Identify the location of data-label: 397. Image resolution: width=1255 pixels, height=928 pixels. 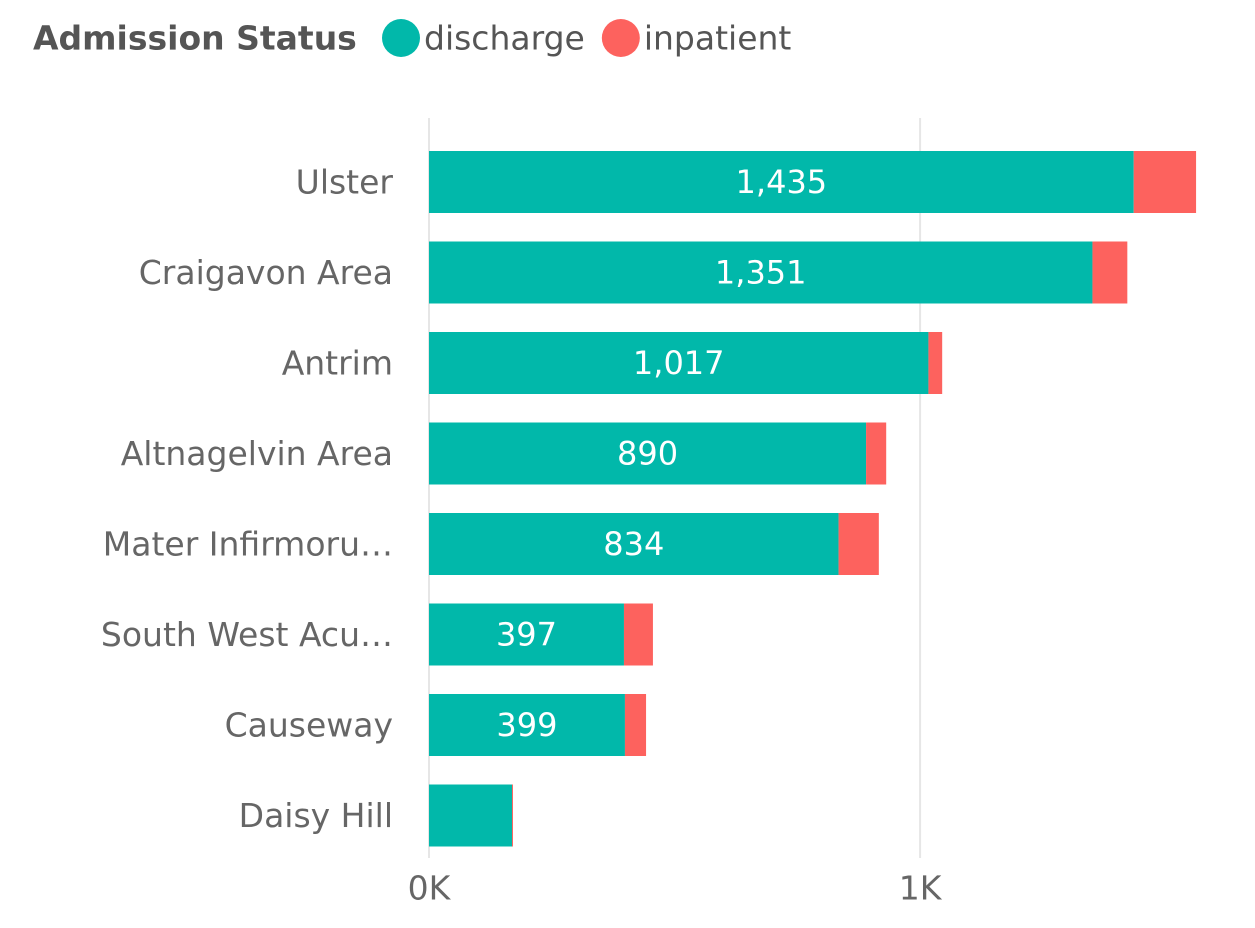
(526, 635).